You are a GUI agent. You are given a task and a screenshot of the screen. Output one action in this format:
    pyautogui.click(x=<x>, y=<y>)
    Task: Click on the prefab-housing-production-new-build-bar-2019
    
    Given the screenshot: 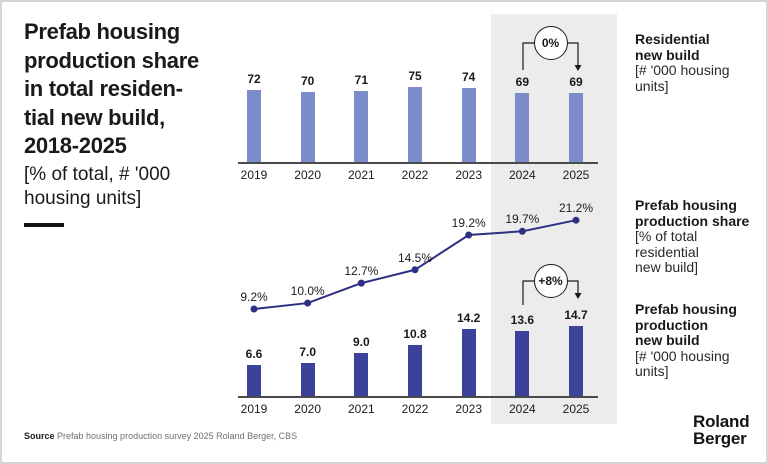 What is the action you would take?
    pyautogui.click(x=254, y=380)
    